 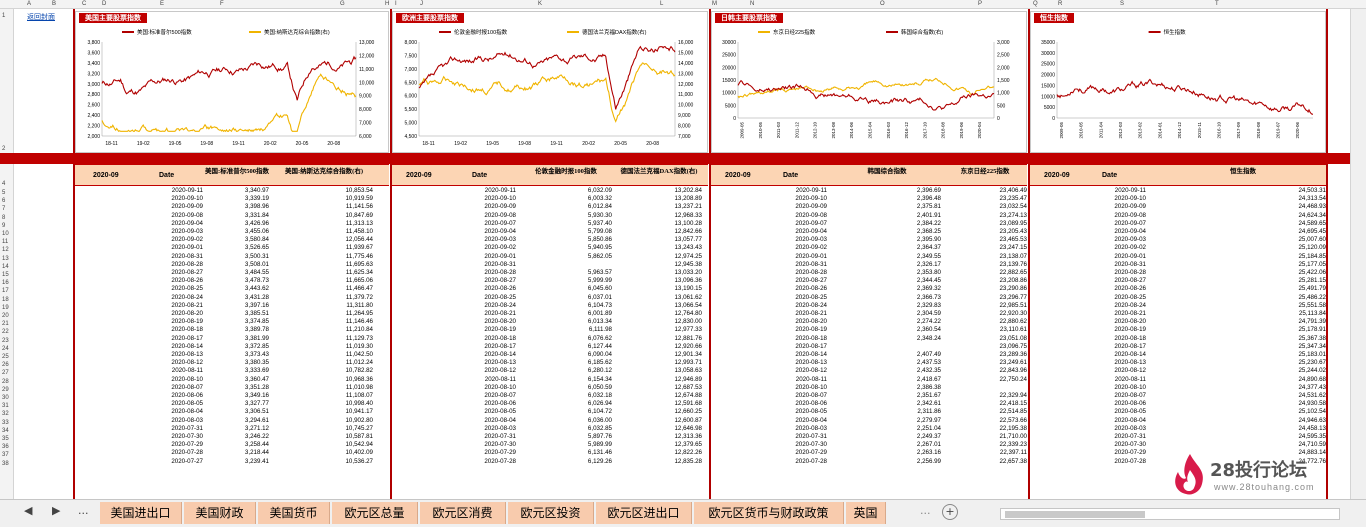 What do you see at coordinates (1013, 346) in the screenshot?
I see `value-cell: 23,096.75` at bounding box center [1013, 346].